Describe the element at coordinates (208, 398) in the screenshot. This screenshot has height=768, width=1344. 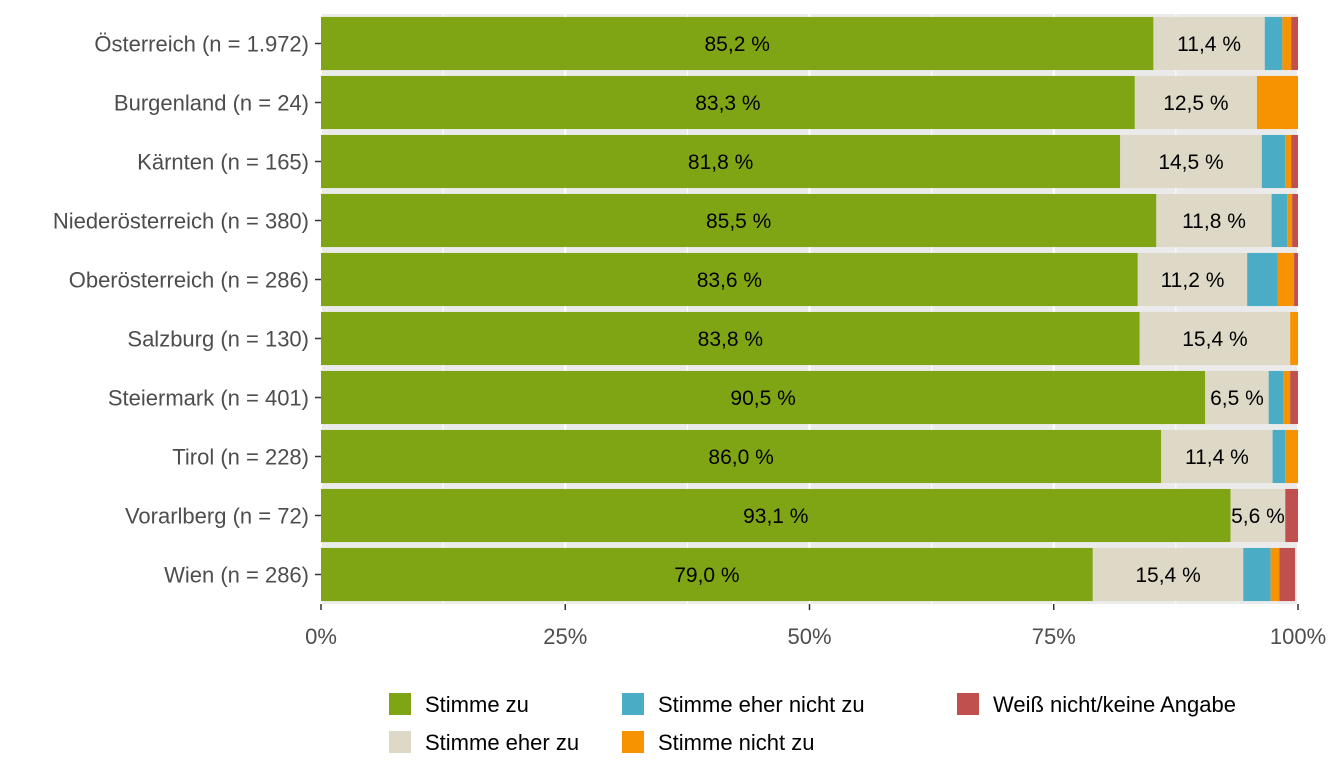
I see `category-label: Steiermark (n = 401)` at that location.